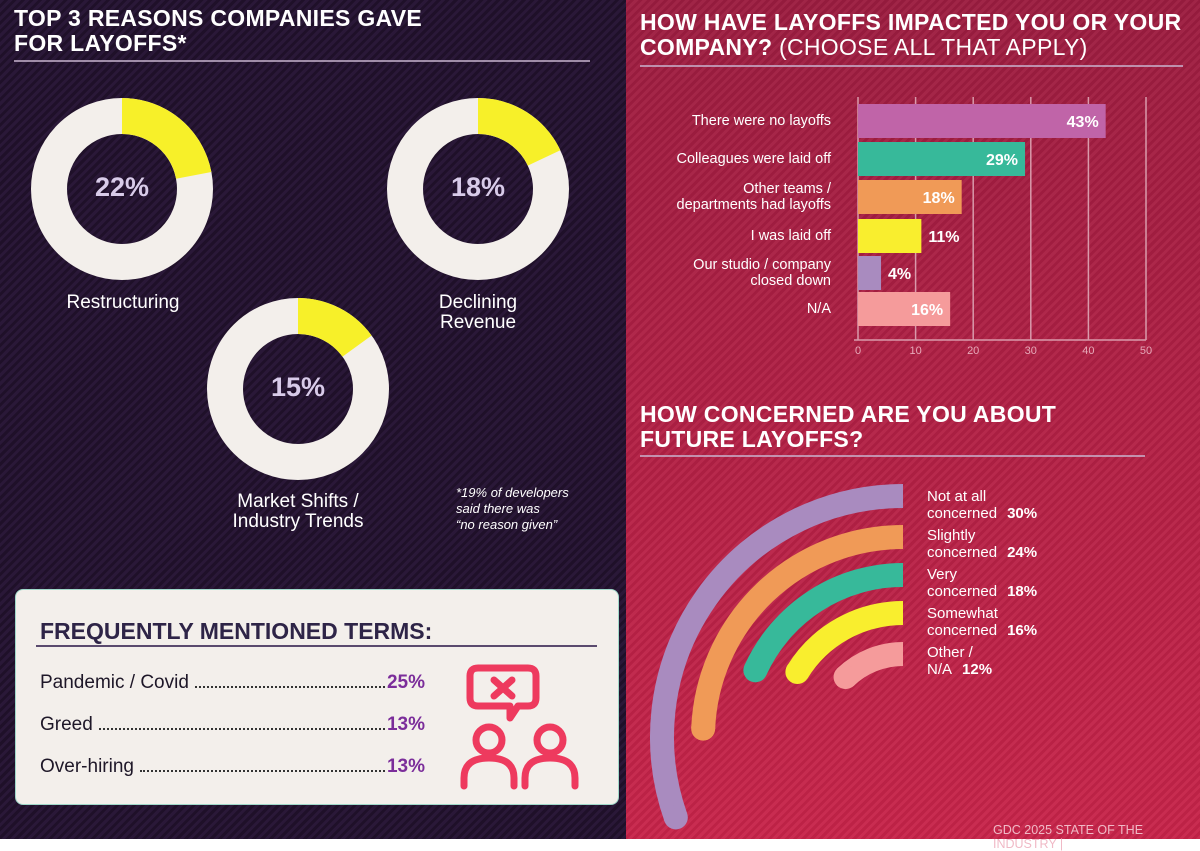  I want to click on bar-value-label: 11%, so click(943, 237).